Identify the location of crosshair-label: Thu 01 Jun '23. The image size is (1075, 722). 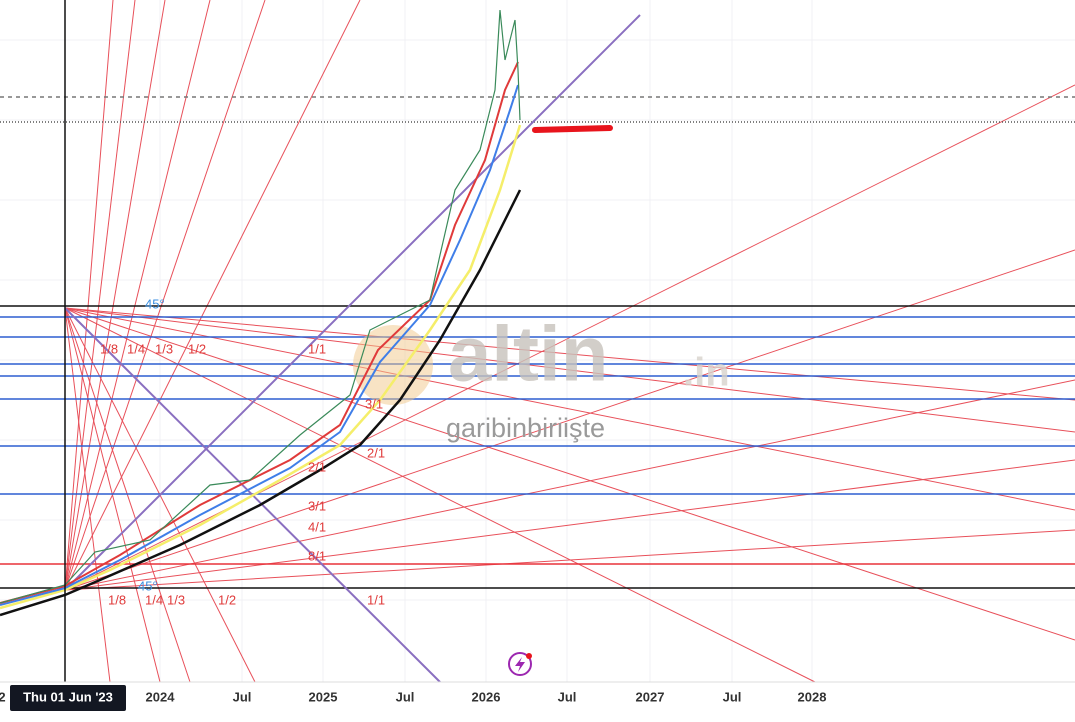
(68, 696).